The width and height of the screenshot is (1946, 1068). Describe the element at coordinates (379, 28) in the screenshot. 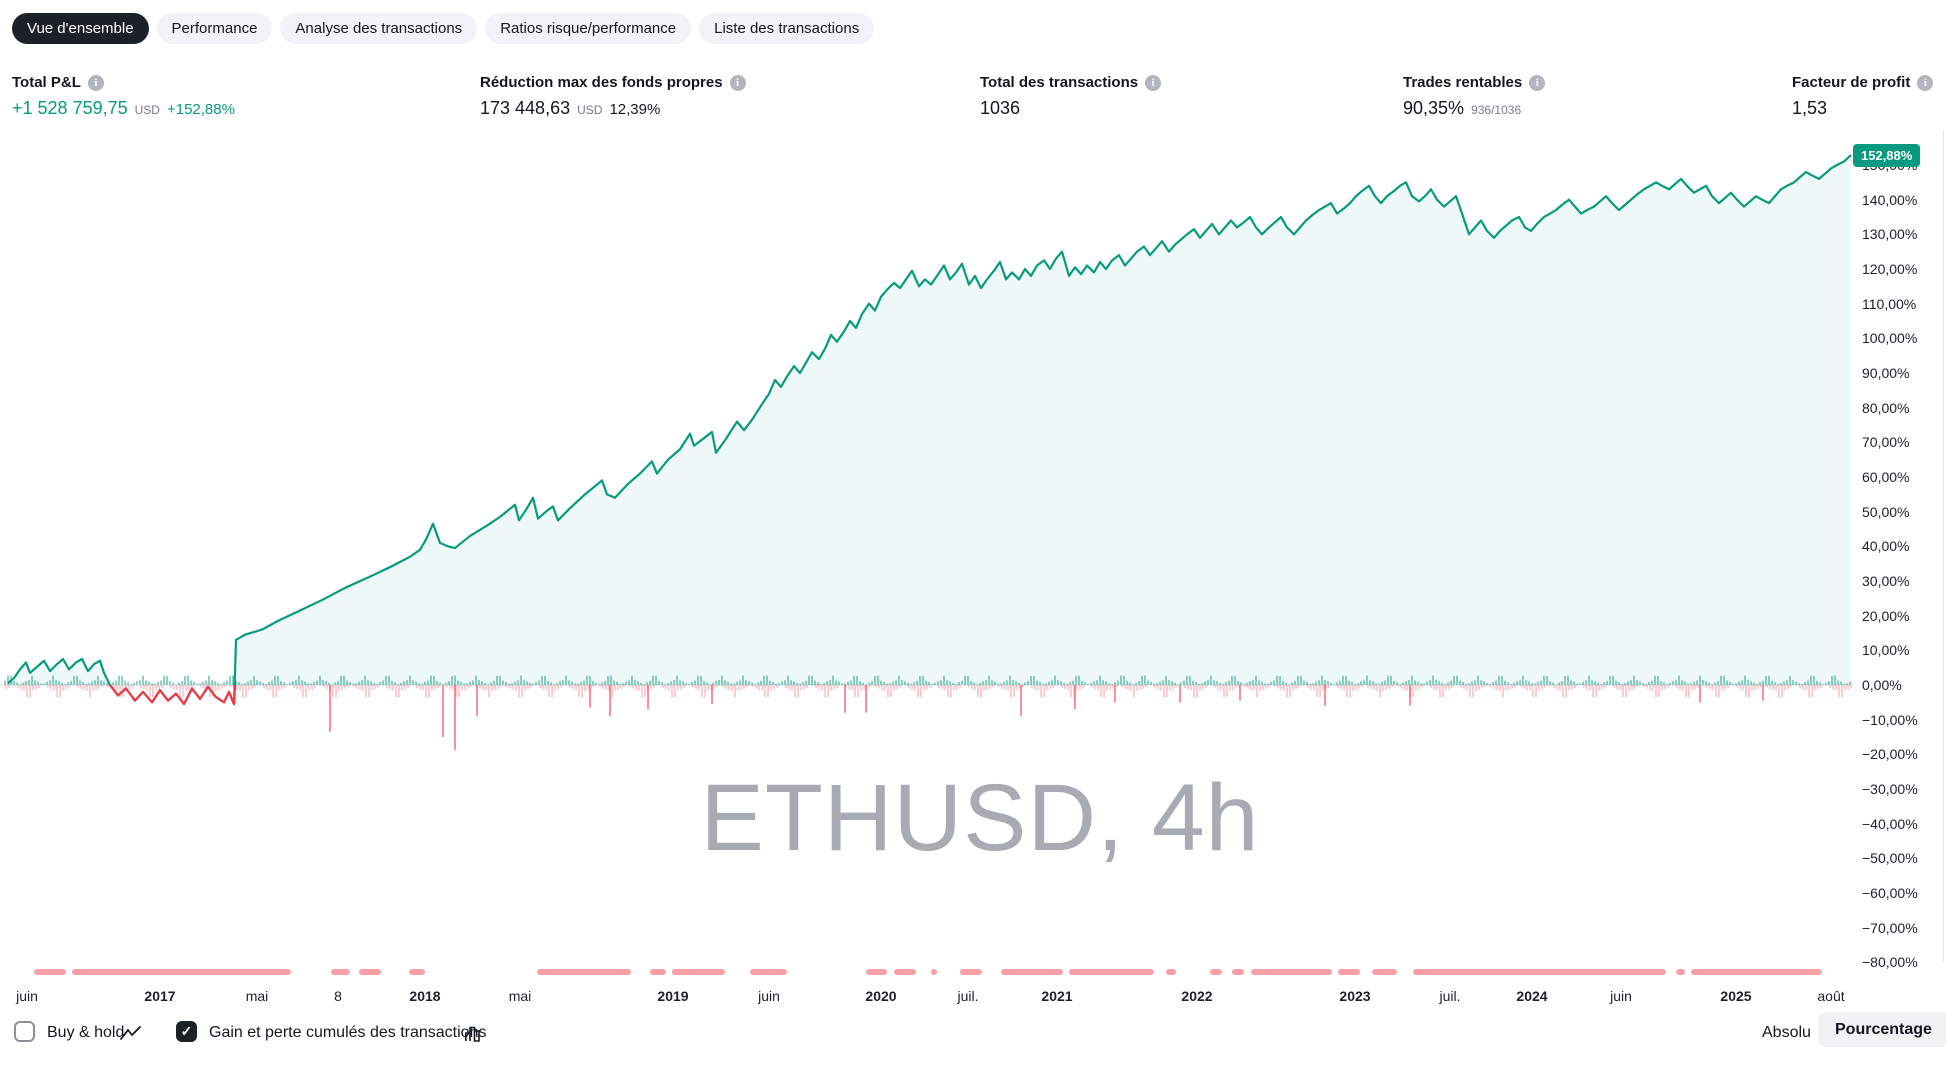

I see `tab-trades-analysis: Analyse des transactions` at that location.